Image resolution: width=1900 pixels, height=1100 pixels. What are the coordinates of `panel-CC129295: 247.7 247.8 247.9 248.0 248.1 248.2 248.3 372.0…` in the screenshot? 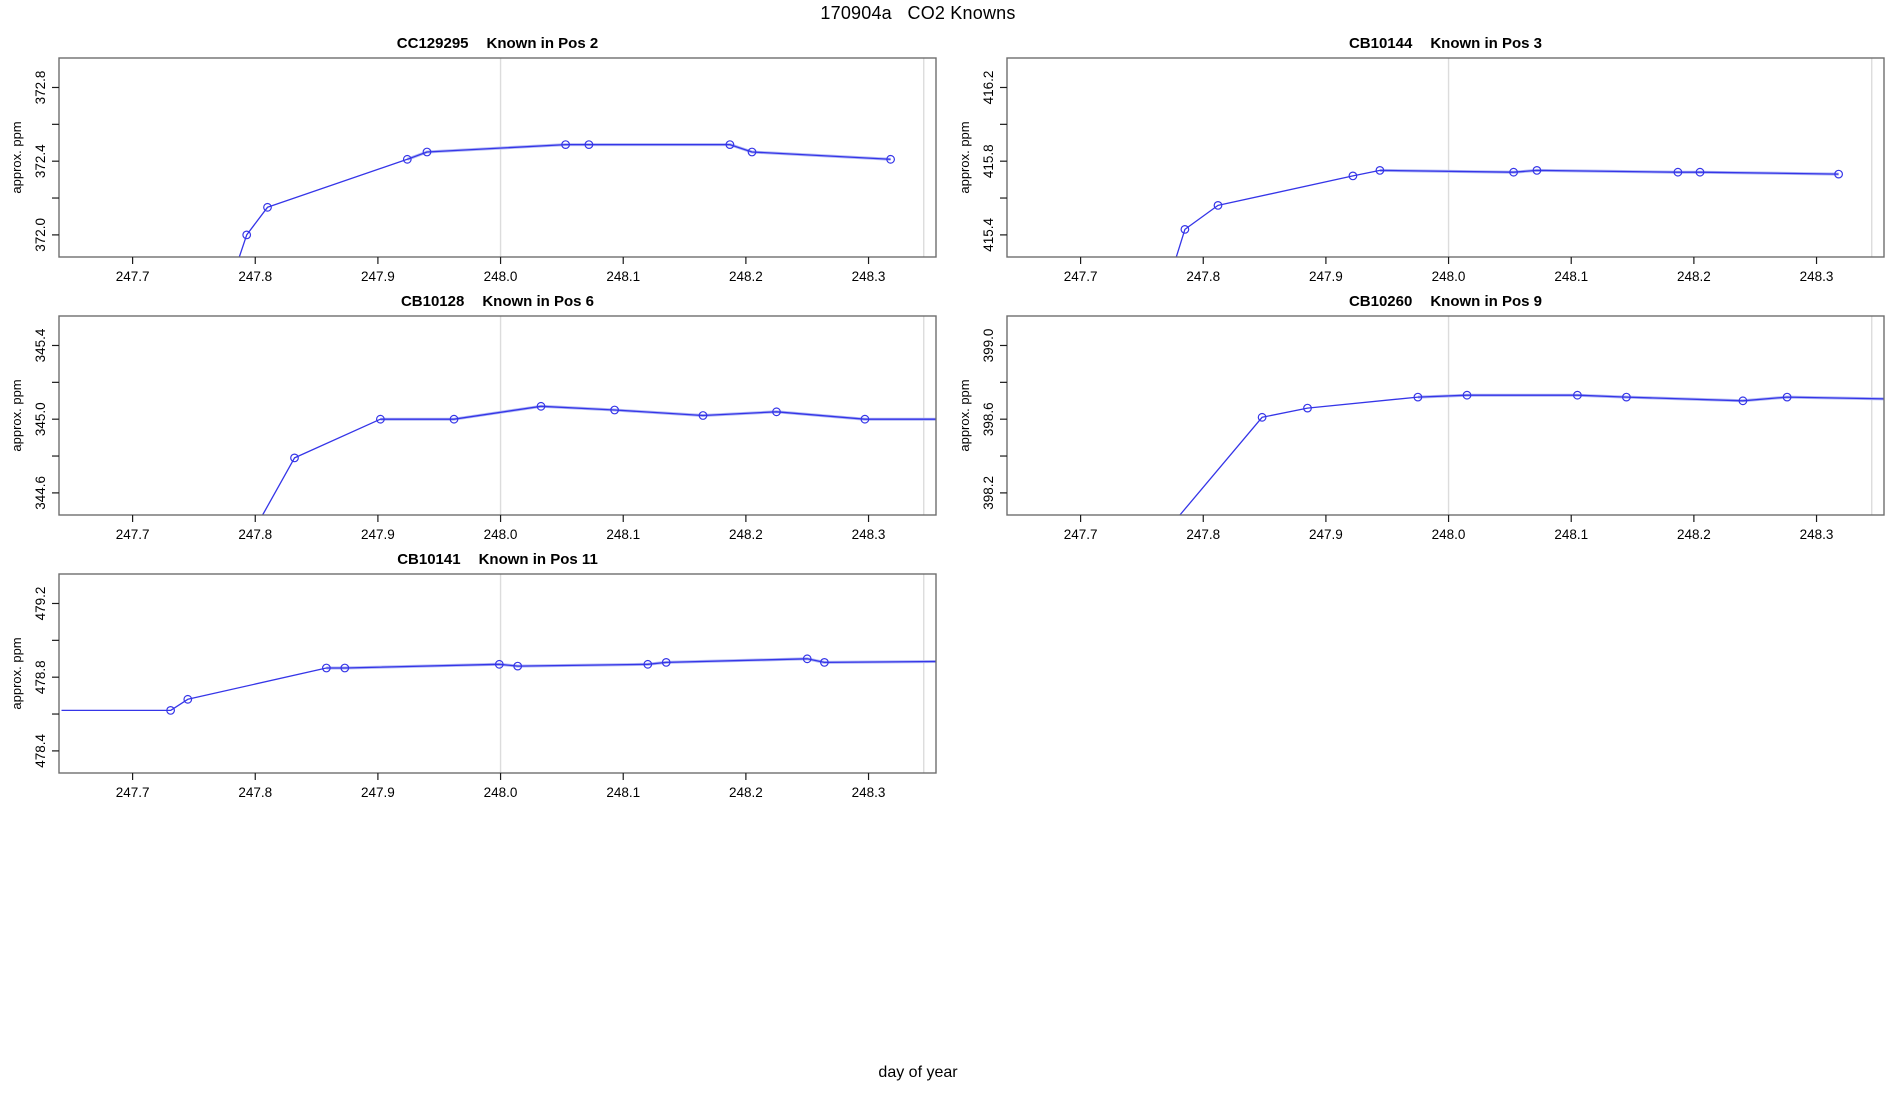 It's located at (473, 159).